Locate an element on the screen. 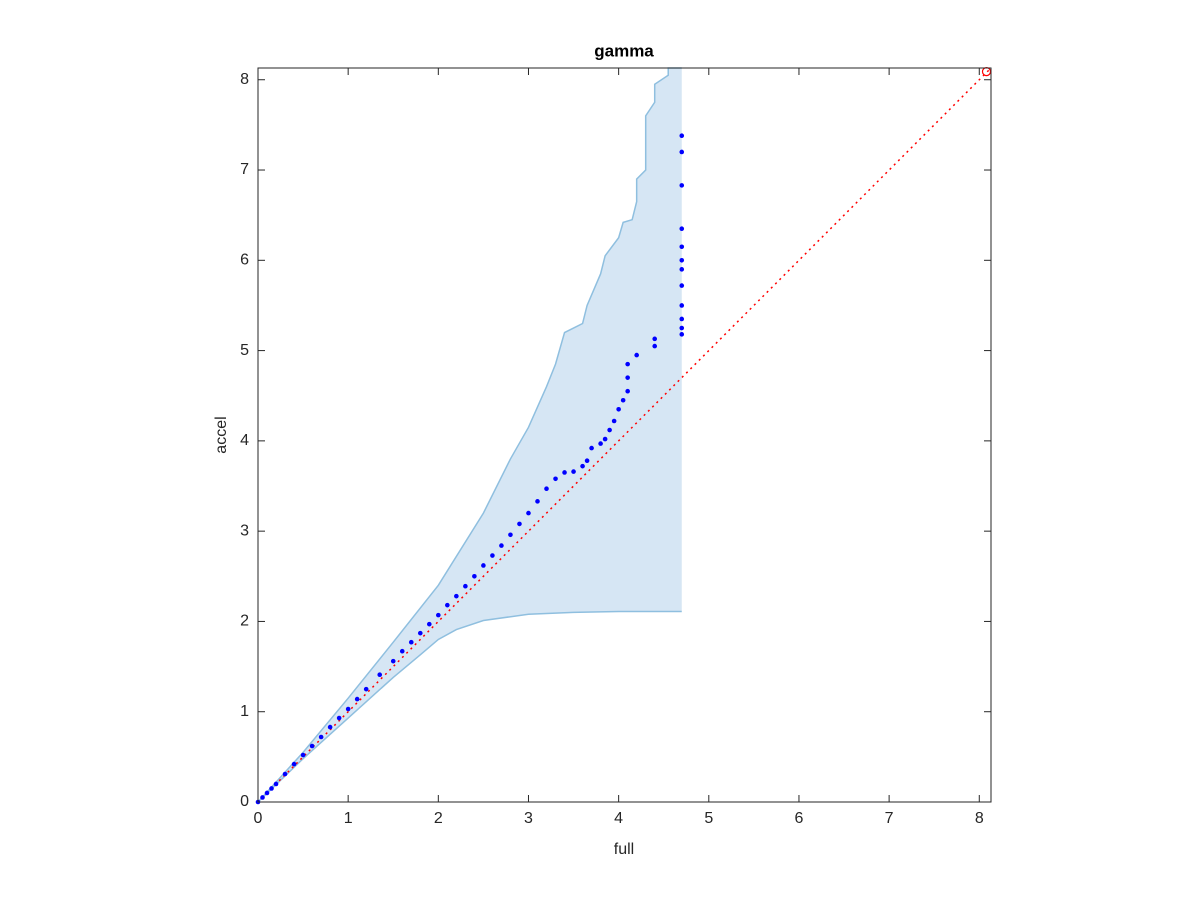 Image resolution: width=1200 pixels, height=905 pixels. x-tick-label: 8 is located at coordinates (979, 818).